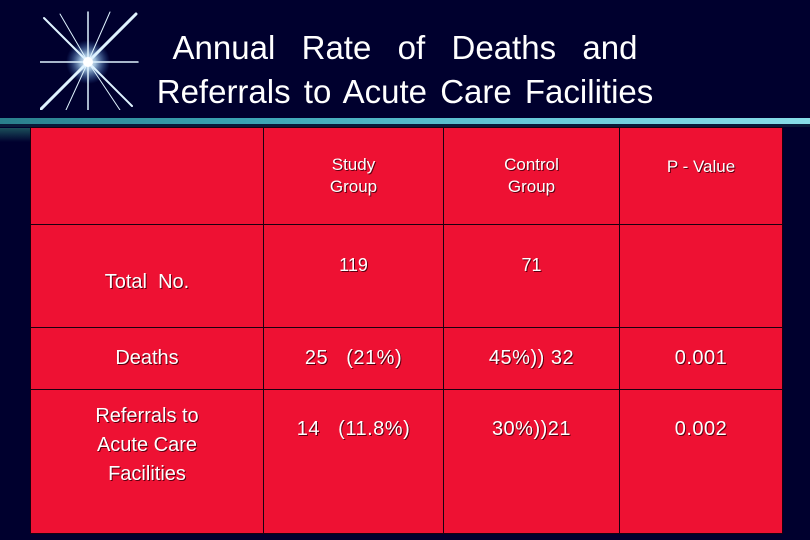  What do you see at coordinates (701, 461) in the screenshot?
I see `referrals-p-value: 0.002` at bounding box center [701, 461].